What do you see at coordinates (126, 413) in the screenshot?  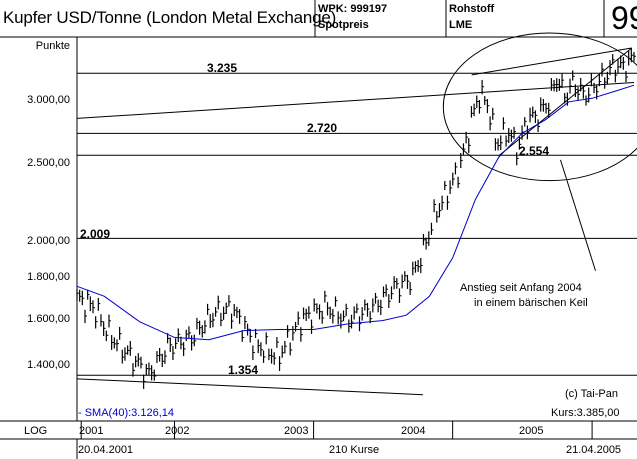 I see `sma-label: - SMA(40):3.126,14` at bounding box center [126, 413].